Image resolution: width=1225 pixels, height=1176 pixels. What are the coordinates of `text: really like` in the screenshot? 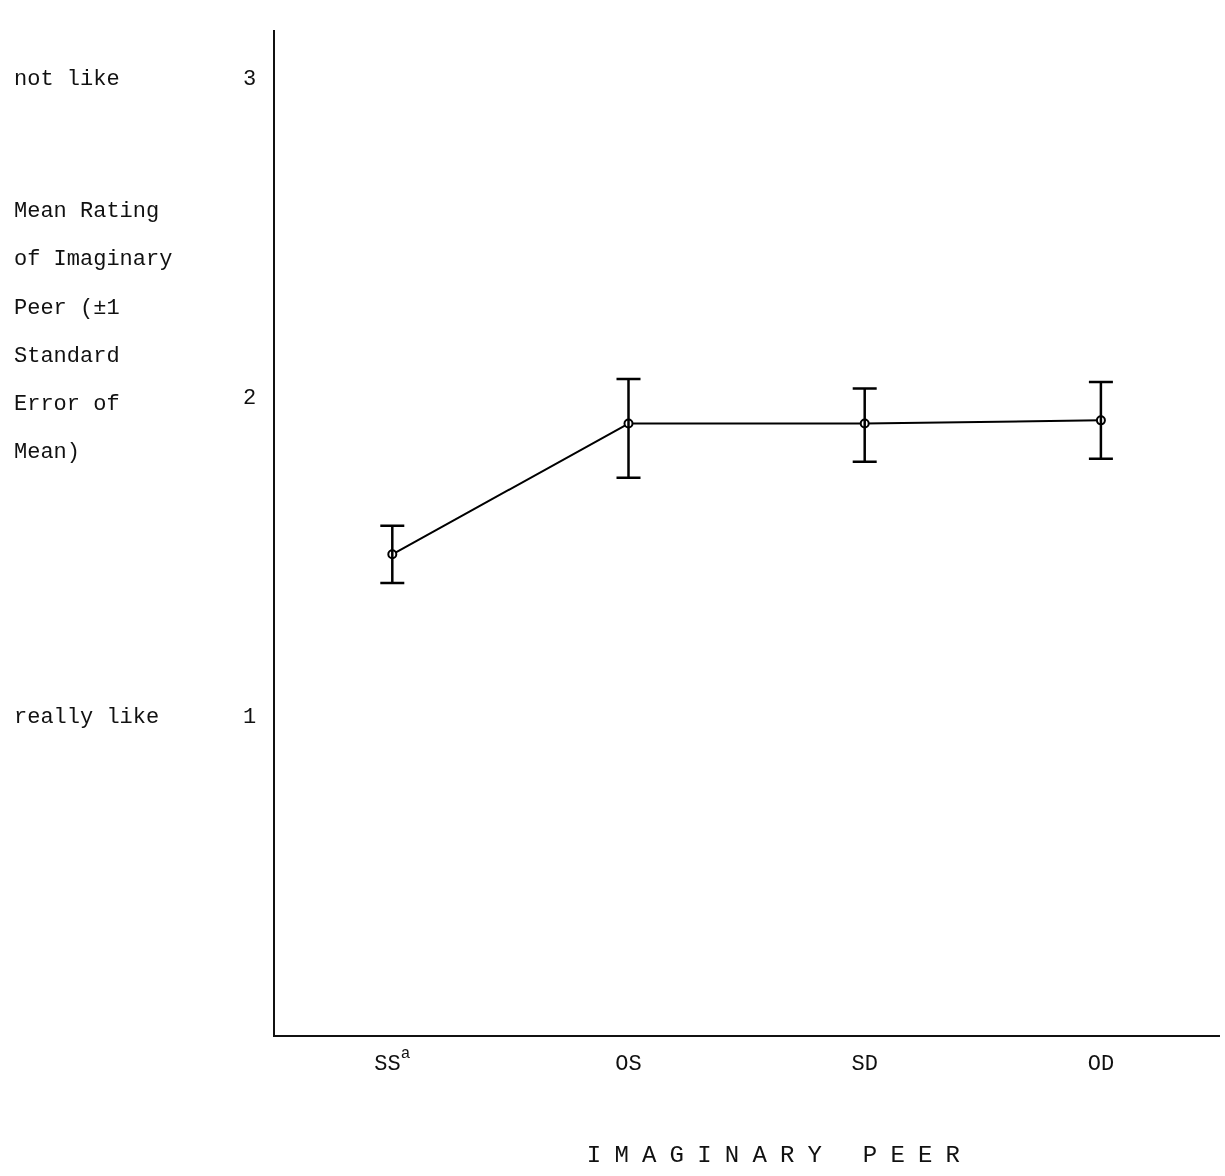 It's located at (87, 717).